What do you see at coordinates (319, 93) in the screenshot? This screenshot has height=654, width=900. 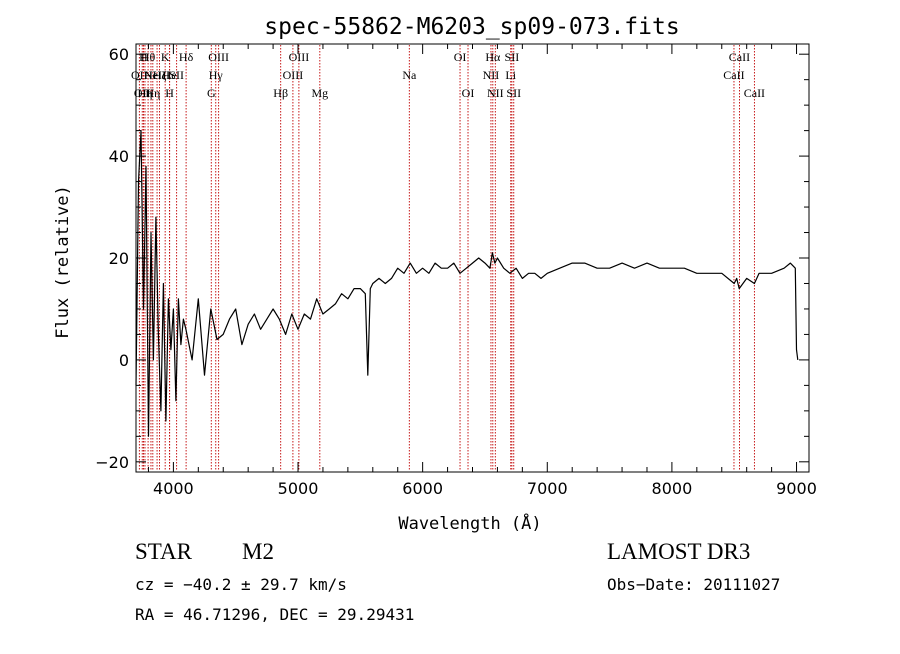 I see `line-marker-label: Mg` at bounding box center [319, 93].